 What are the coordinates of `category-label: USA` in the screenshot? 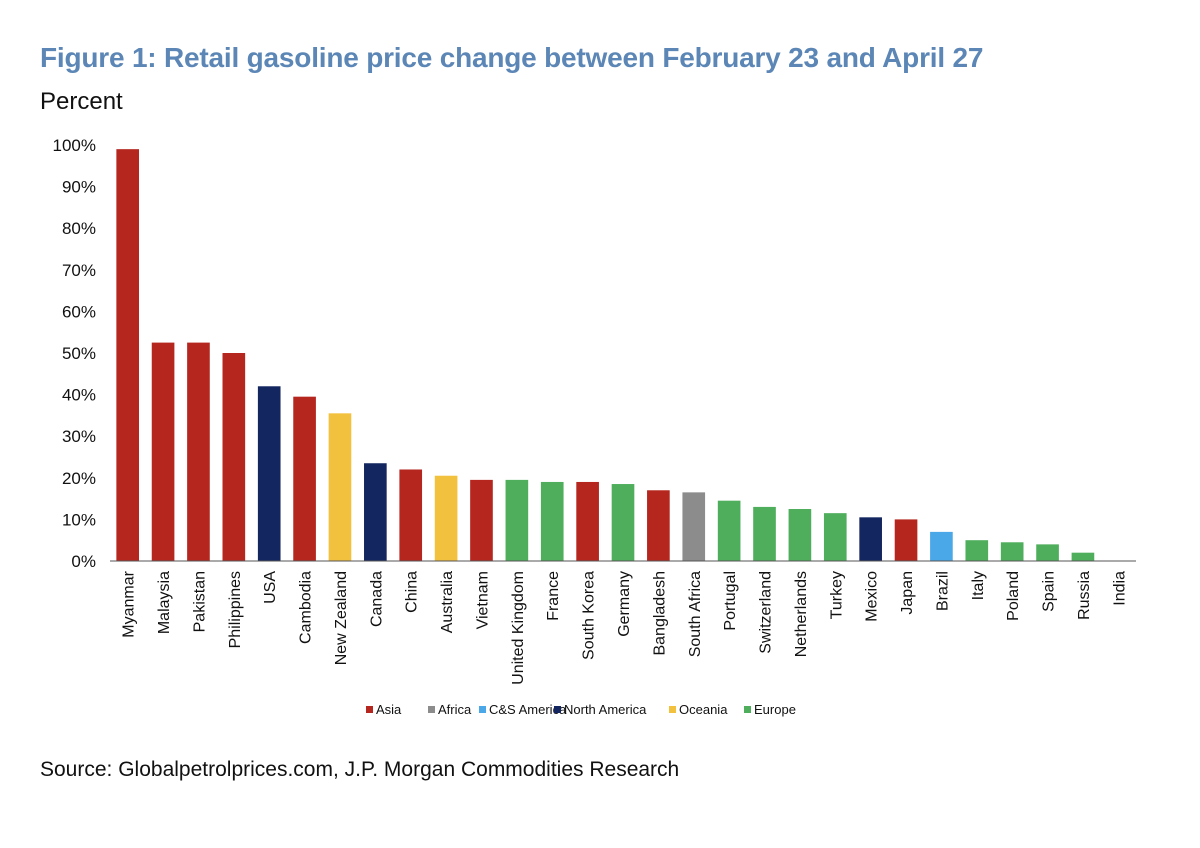 It's located at (270, 587).